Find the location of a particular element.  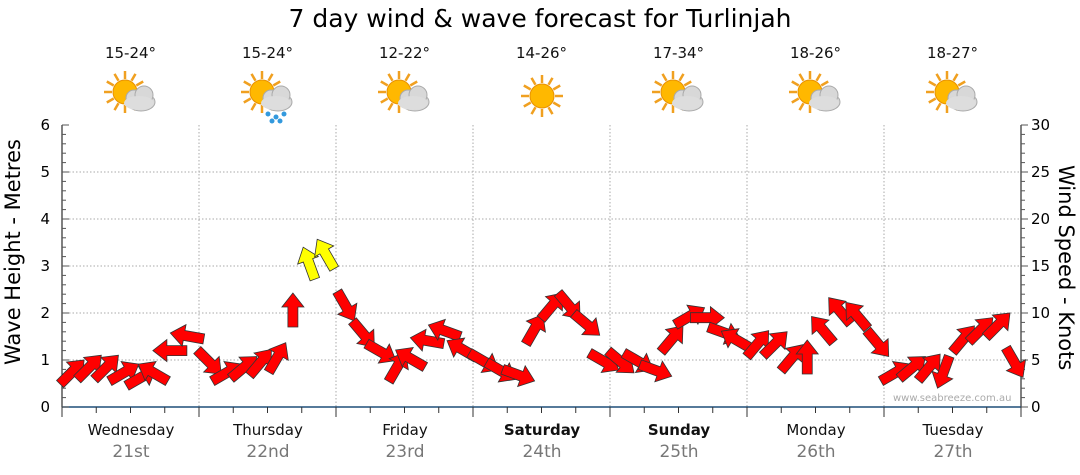

left-tick-label: 3 is located at coordinates (45, 266).